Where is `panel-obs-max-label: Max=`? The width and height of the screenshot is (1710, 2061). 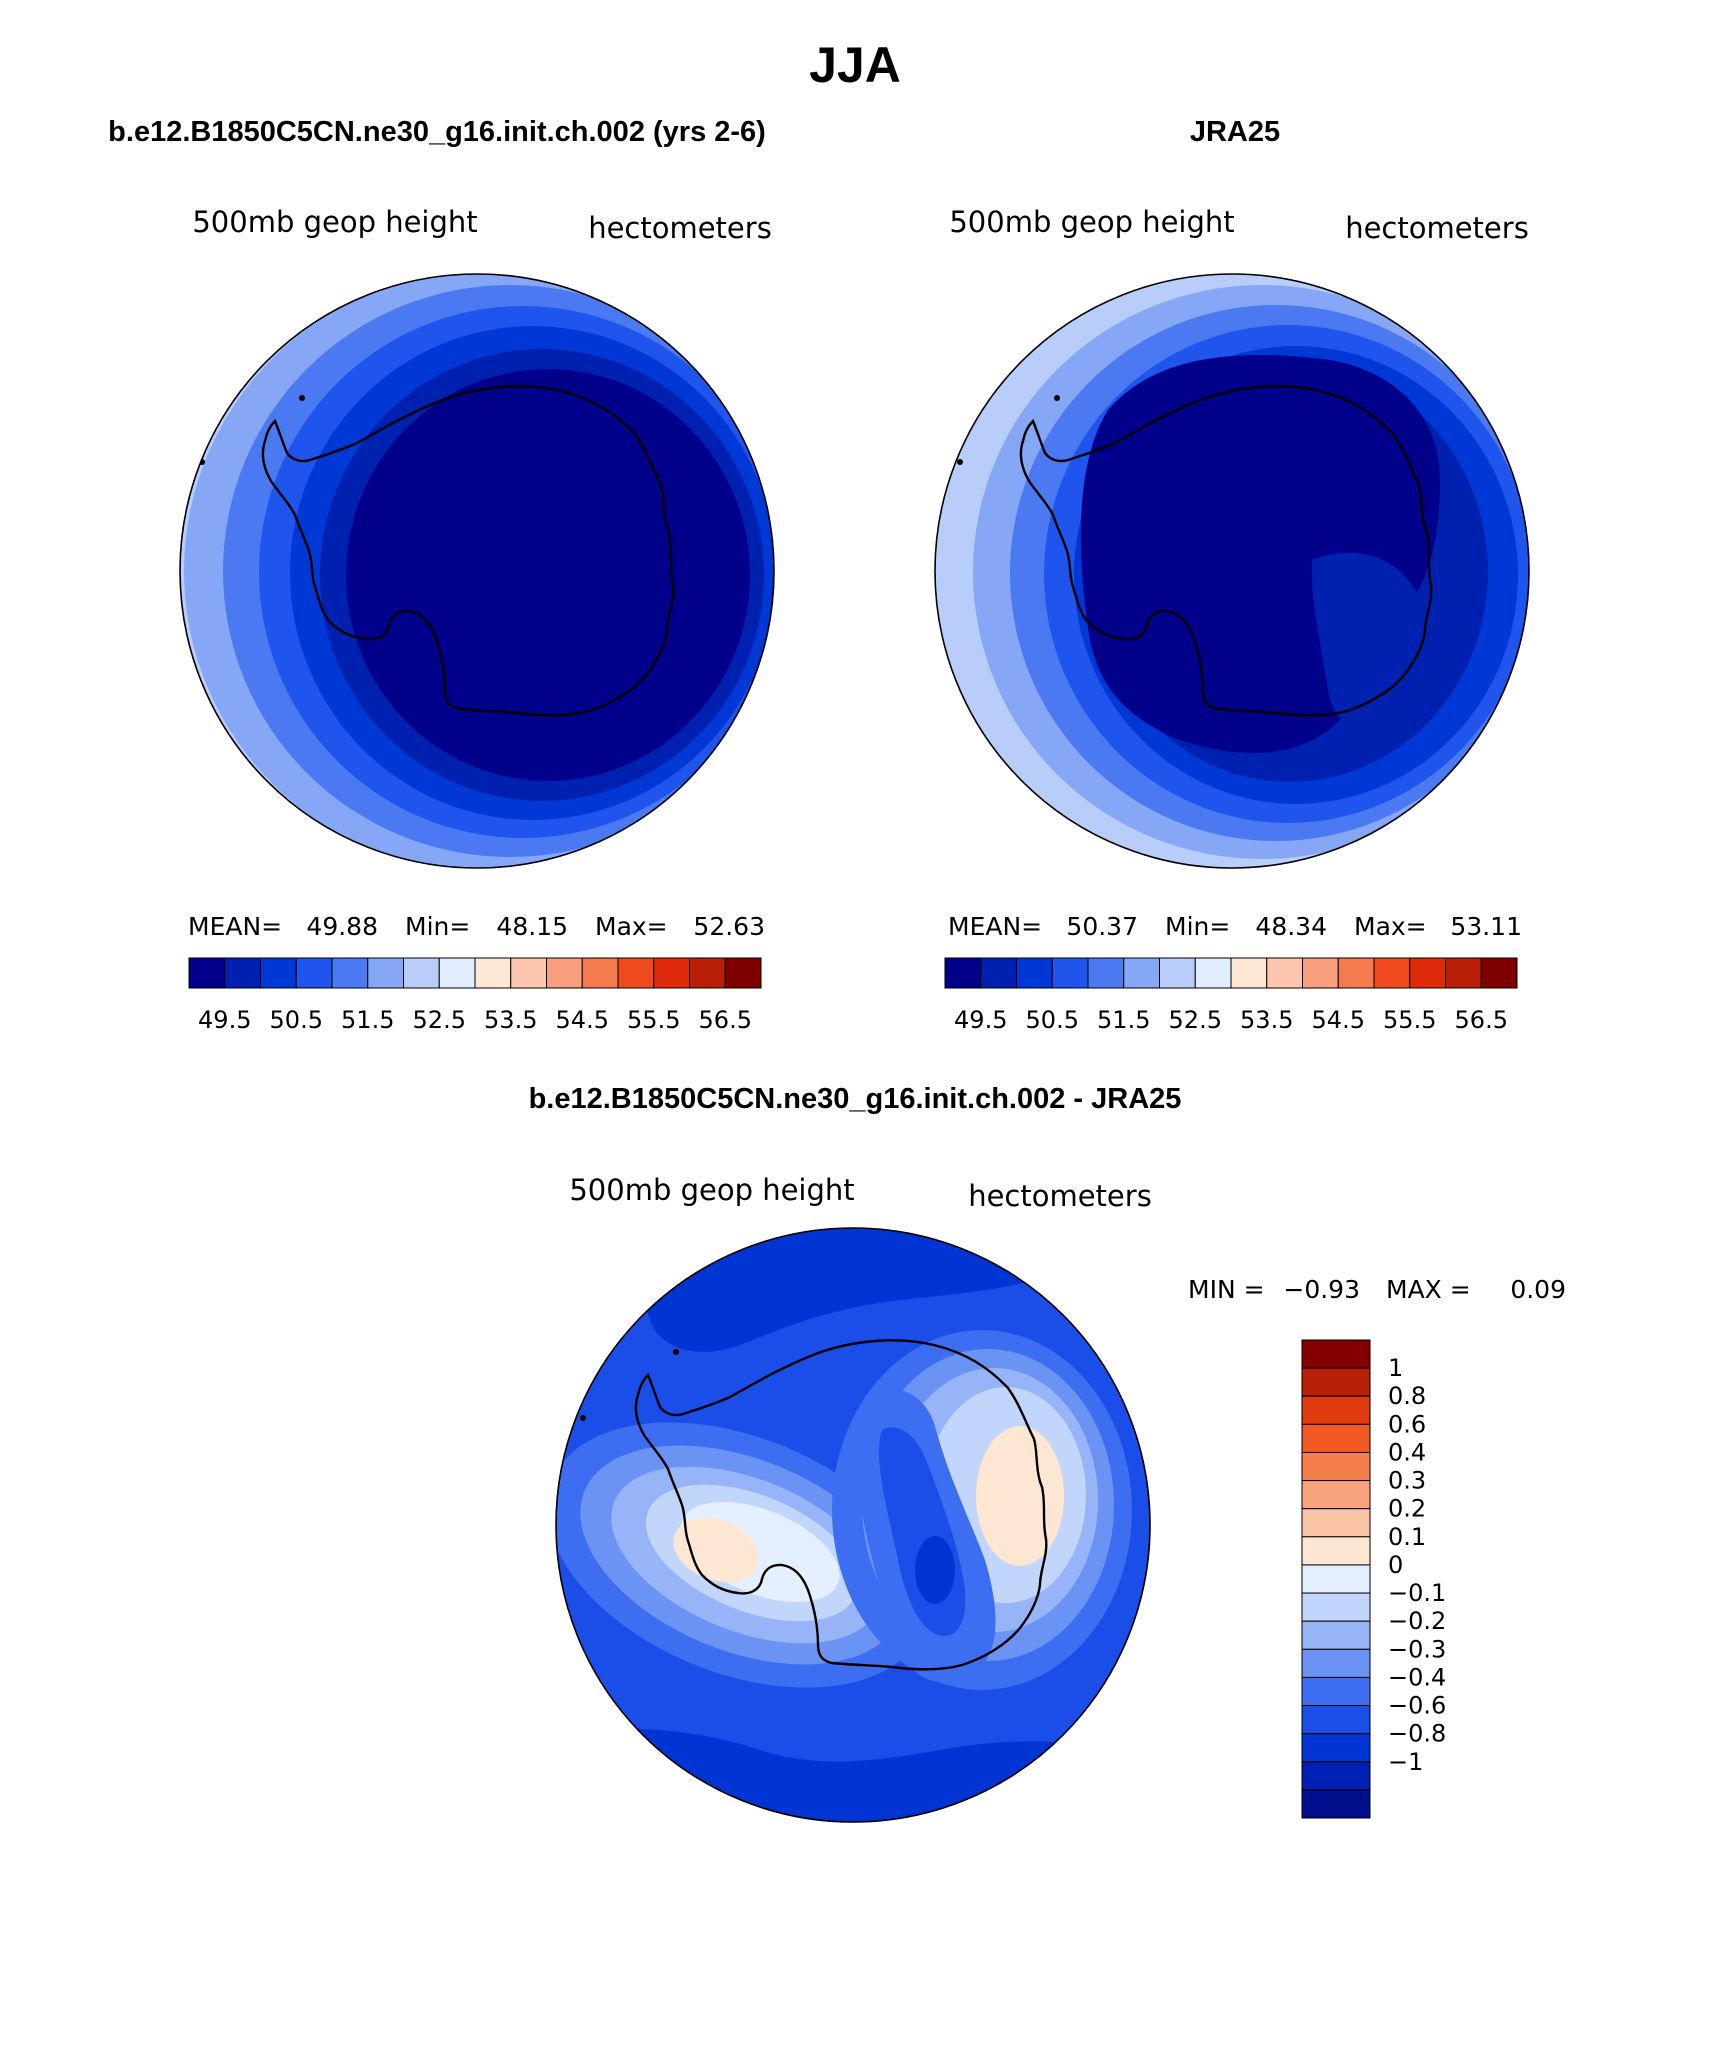 panel-obs-max-label: Max= is located at coordinates (1390, 926).